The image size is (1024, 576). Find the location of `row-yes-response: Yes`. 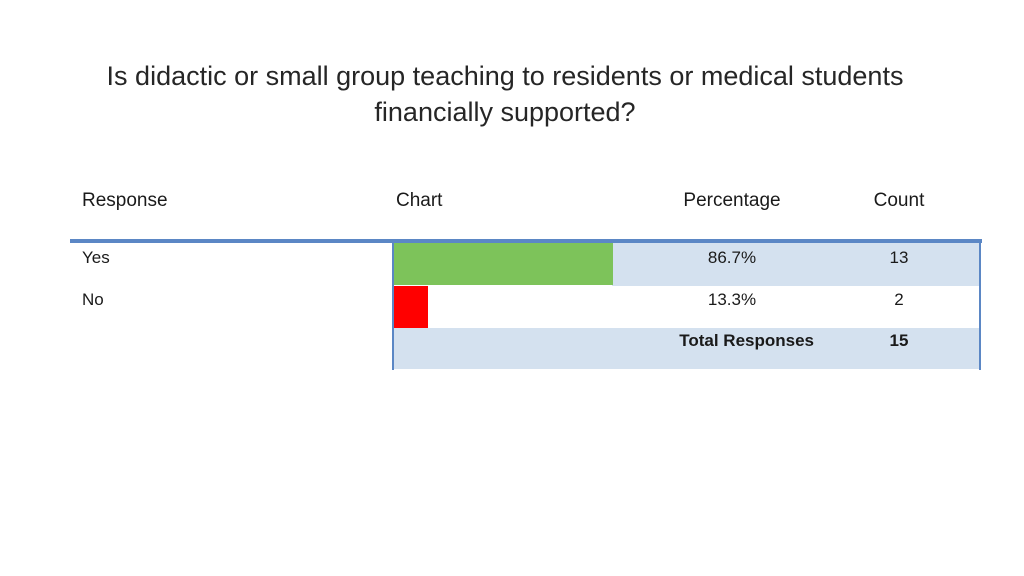

row-yes-response: Yes is located at coordinates (96, 257).